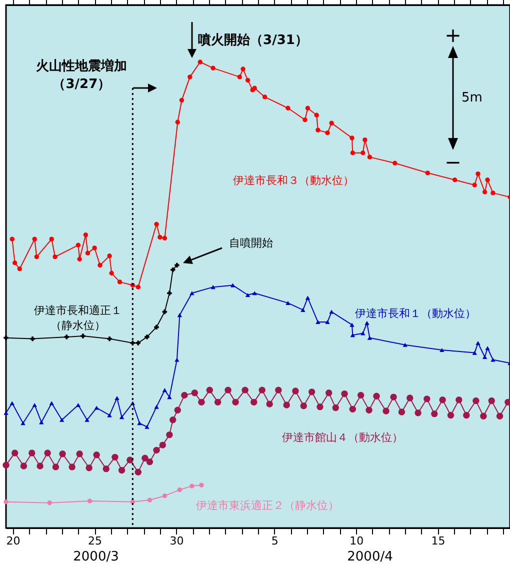 The height and width of the screenshot is (569, 510). What do you see at coordinates (78, 318) in the screenshot?
I see `series-label: 伊達市長和適正１（静水位）` at bounding box center [78, 318].